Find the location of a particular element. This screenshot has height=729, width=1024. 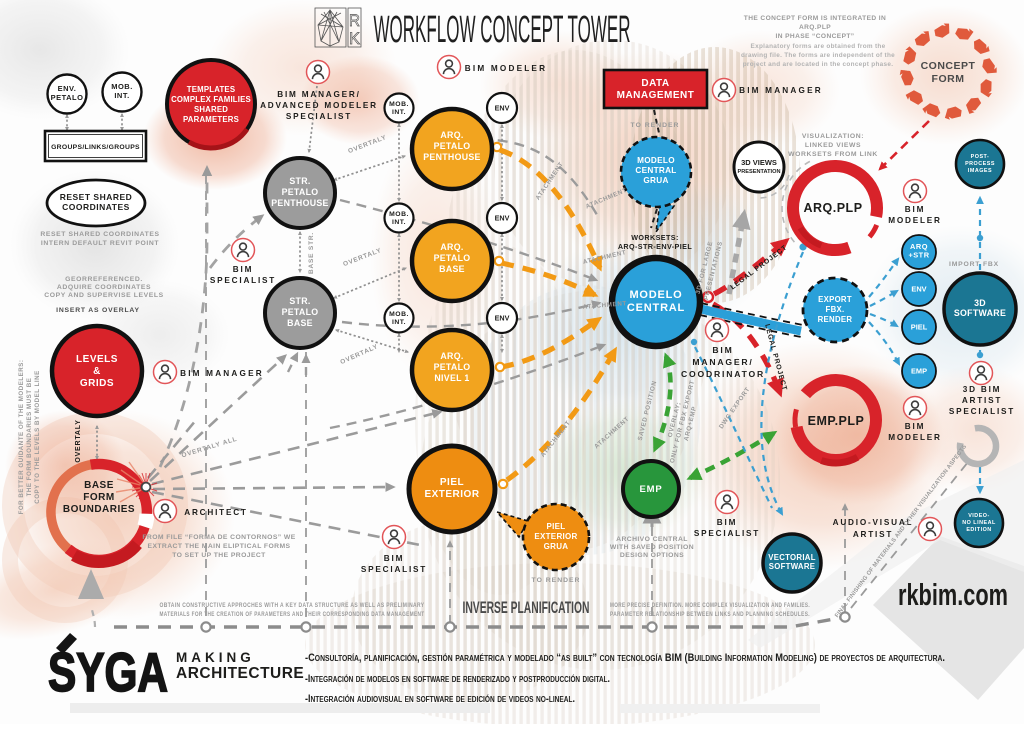

svg-text: NO LINEAL is located at coordinates (979, 523).